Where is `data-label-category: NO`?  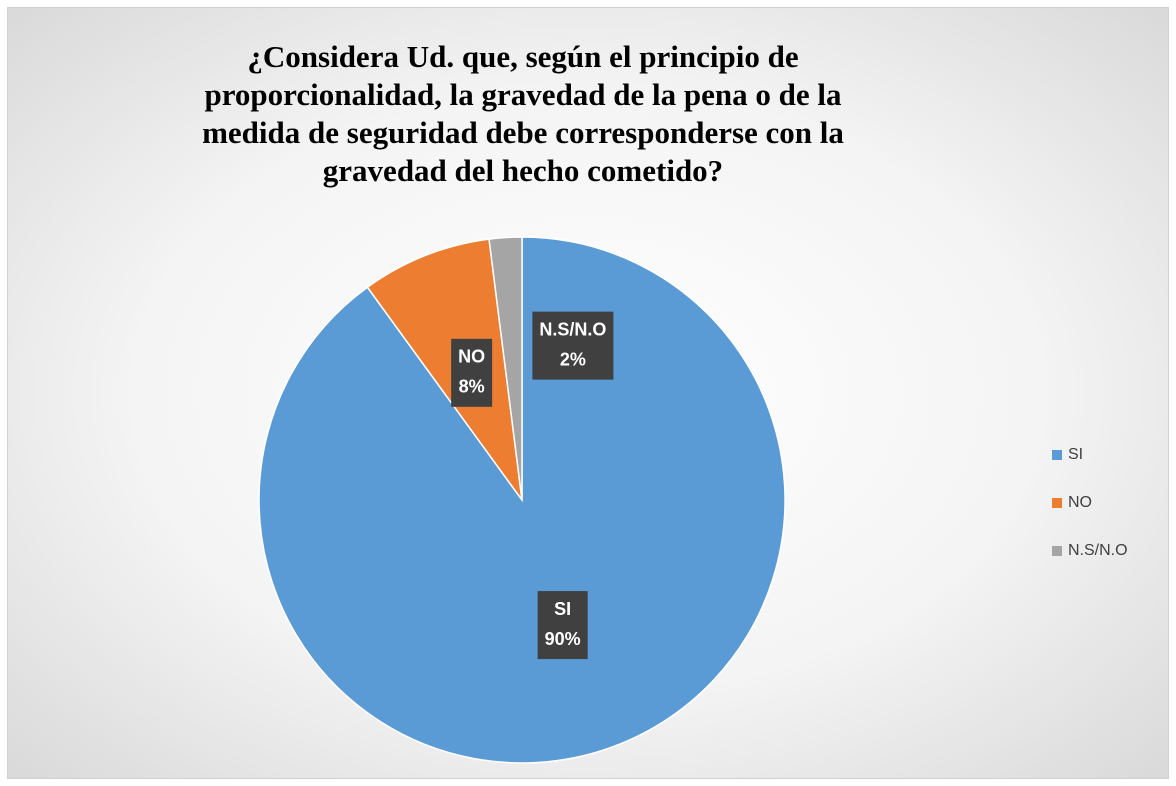
data-label-category: NO is located at coordinates (471, 357).